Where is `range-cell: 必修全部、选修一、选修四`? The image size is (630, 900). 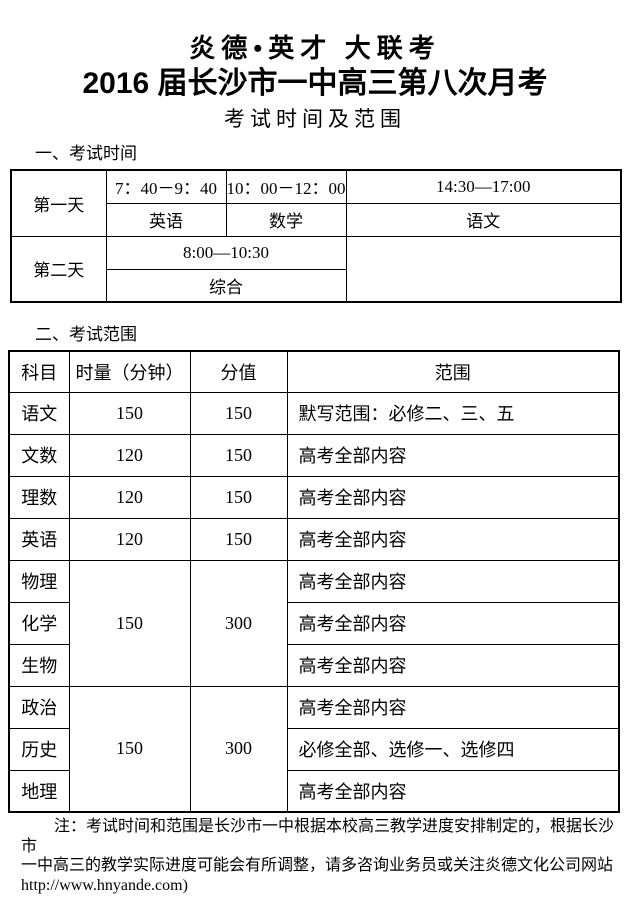 range-cell: 必修全部、选修一、选修四 is located at coordinates (453, 749).